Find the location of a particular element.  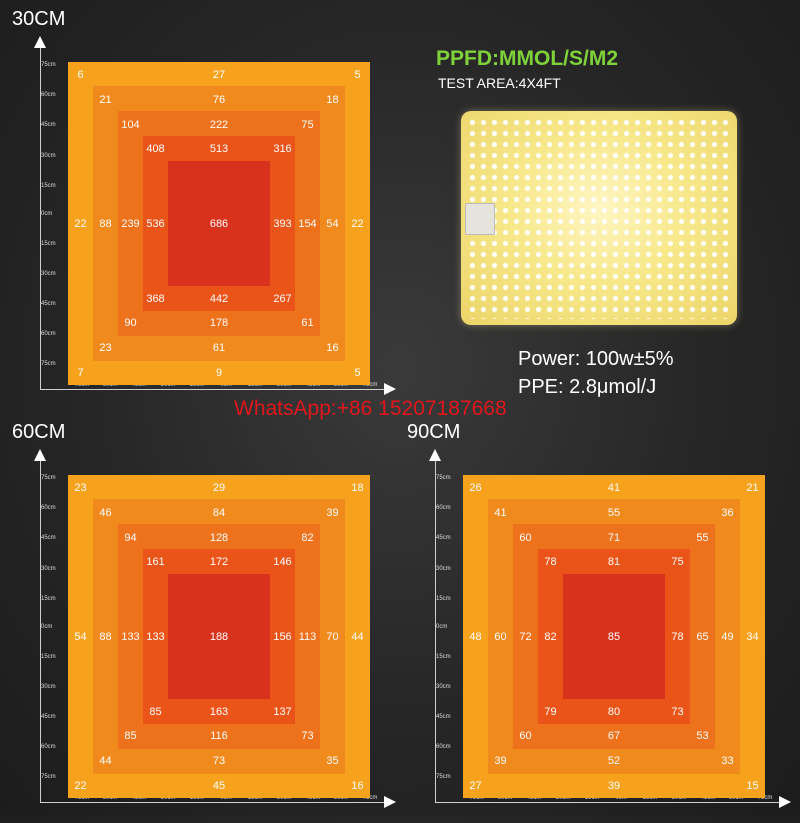

ppfd-value-ring2-bottom-left: 39 is located at coordinates (500, 760).